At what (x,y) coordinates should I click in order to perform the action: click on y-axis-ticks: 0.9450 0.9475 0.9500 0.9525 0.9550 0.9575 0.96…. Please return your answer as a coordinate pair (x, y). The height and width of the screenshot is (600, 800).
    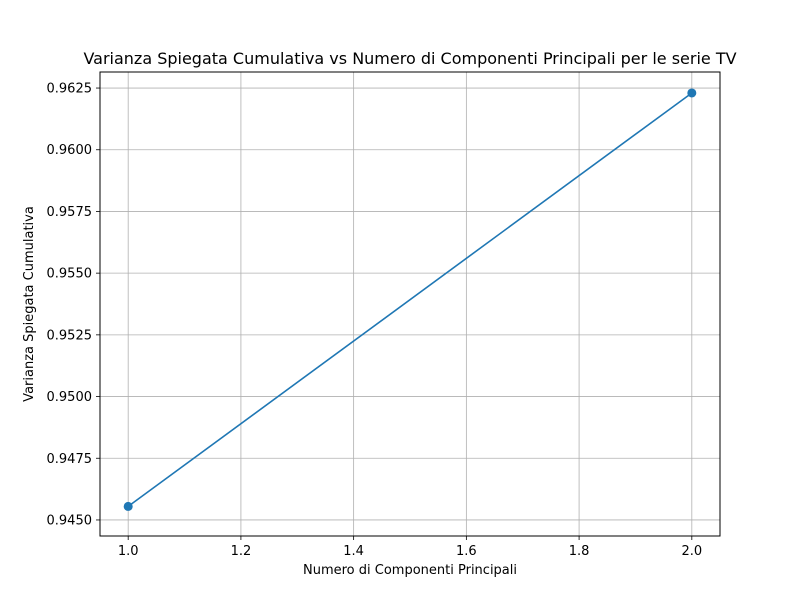
    Looking at the image, I should click on (73, 305).